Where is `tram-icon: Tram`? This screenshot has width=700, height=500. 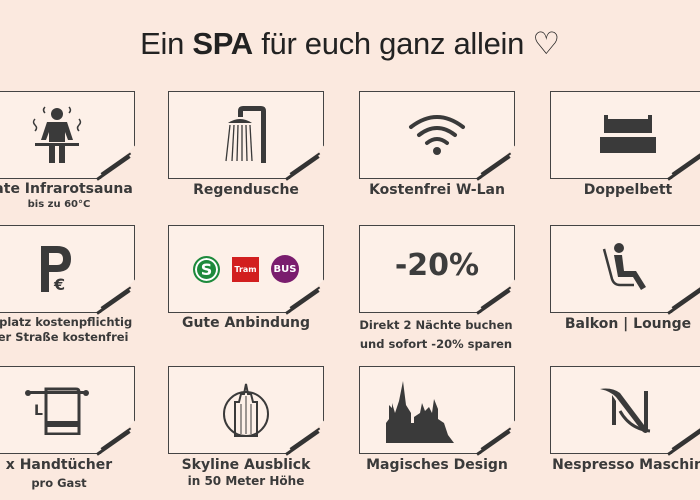
tram-icon: Tram is located at coordinates (245, 269).